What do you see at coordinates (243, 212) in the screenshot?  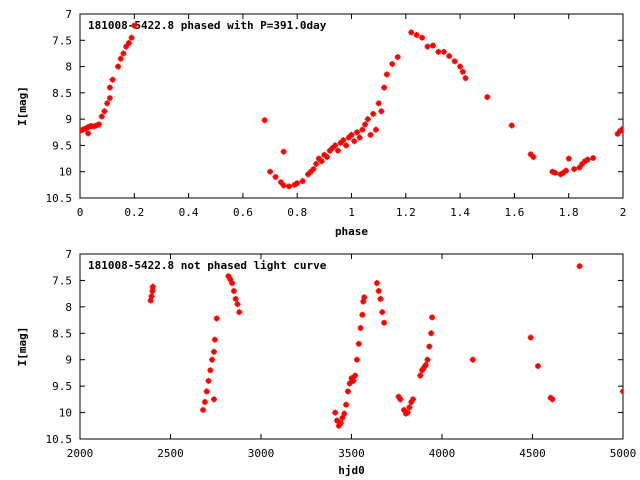 I see `x-tick-label: 0.6` at bounding box center [243, 212].